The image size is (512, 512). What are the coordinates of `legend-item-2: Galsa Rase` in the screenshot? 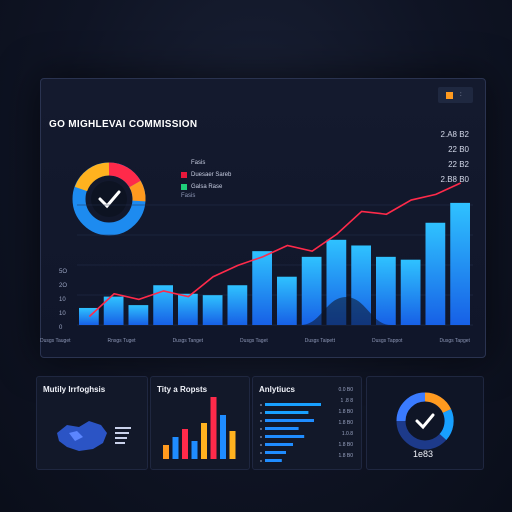 It's located at (206, 187).